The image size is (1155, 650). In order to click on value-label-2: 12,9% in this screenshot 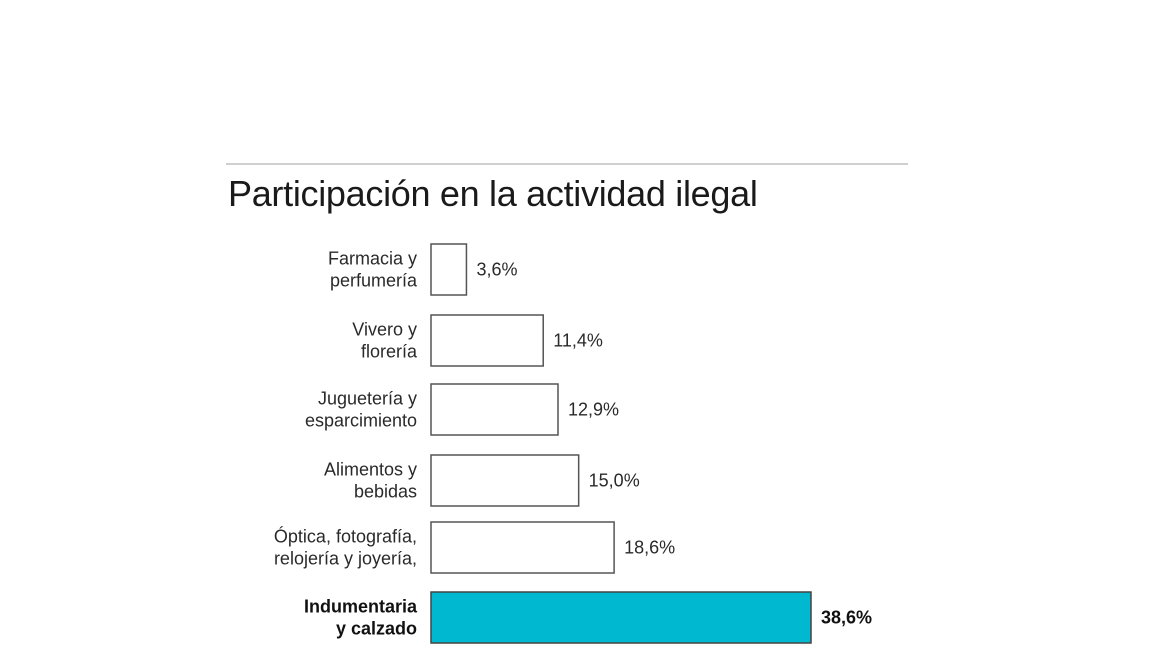, I will do `click(593, 410)`.